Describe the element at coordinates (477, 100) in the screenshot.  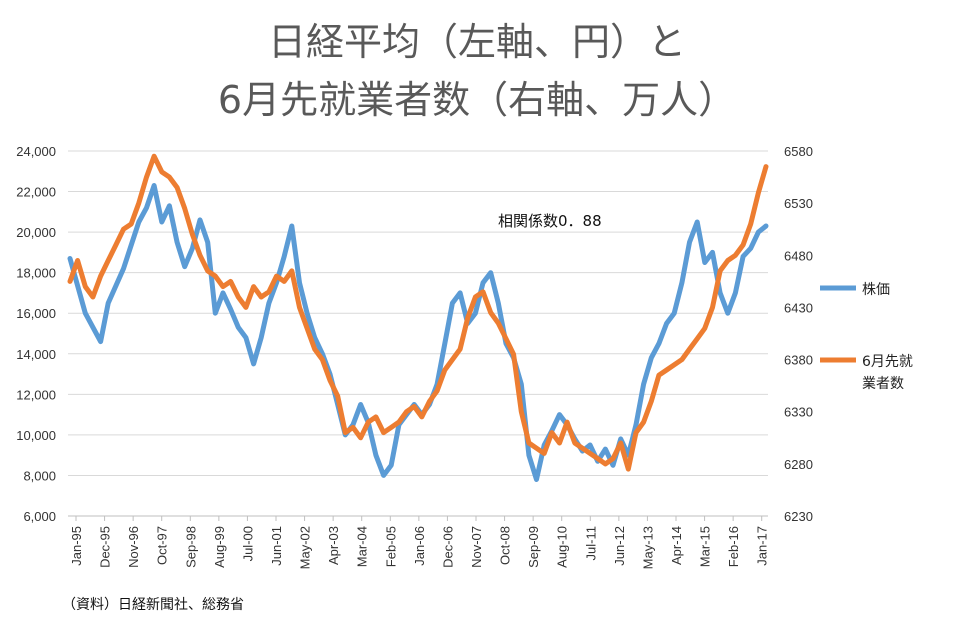
I see `chart-title-line2: 6月先就業者数（右軸、万人）` at that location.